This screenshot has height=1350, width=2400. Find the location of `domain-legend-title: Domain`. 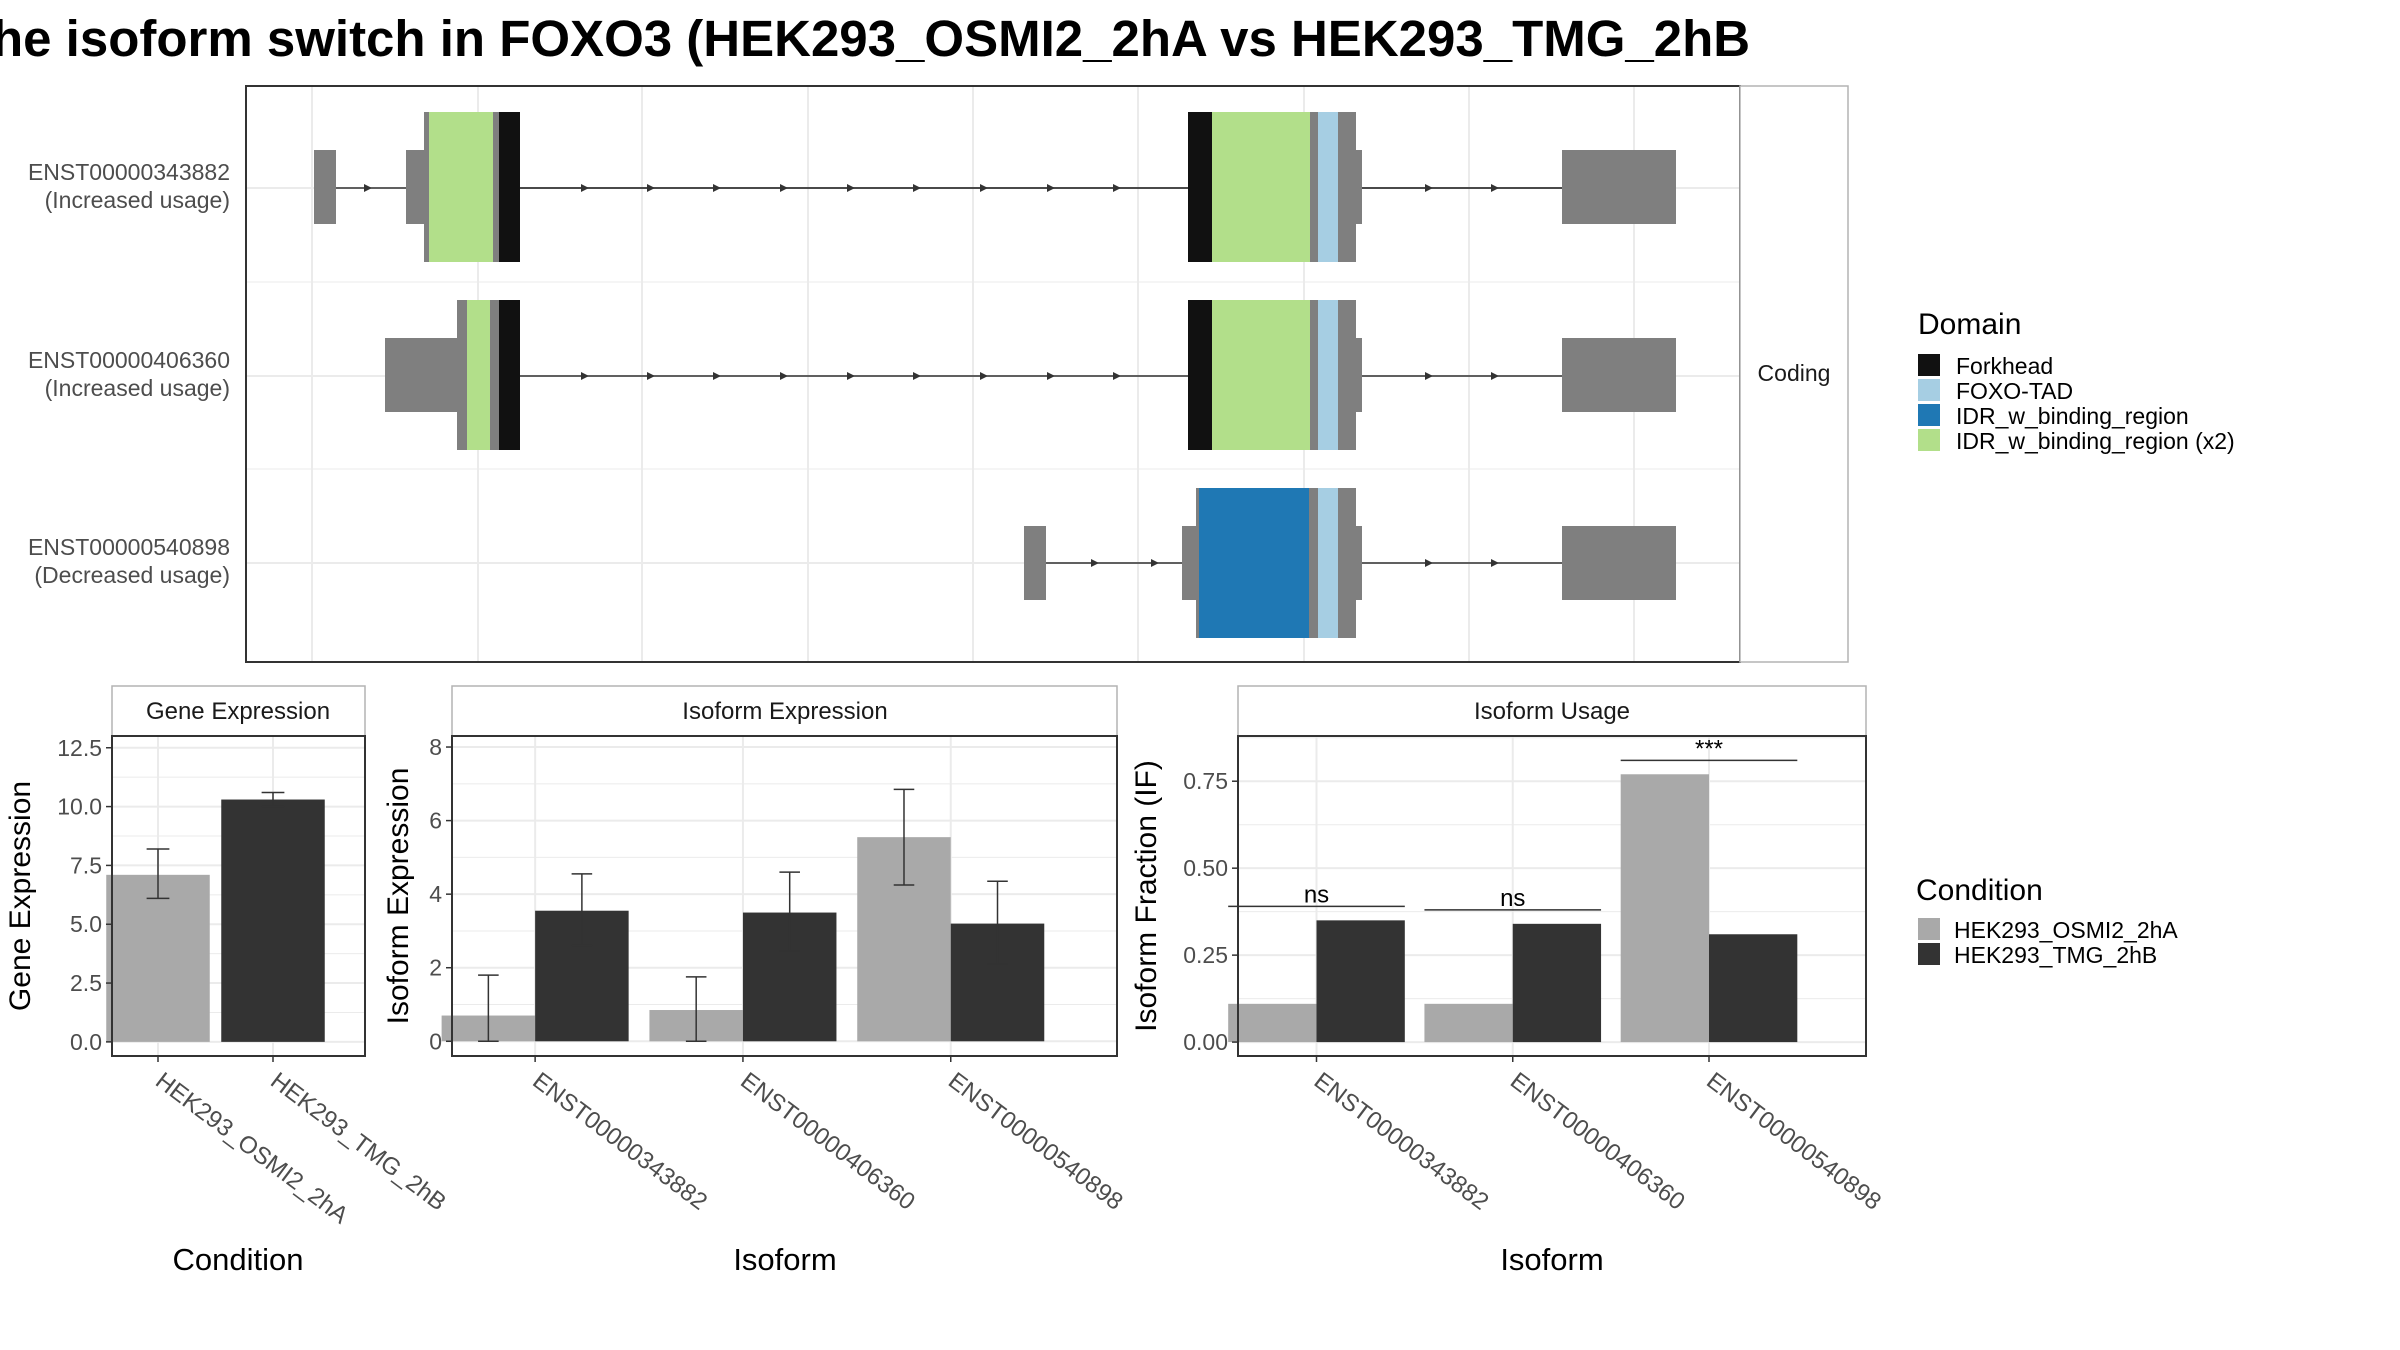

domain-legend-title: Domain is located at coordinates (1969, 324).